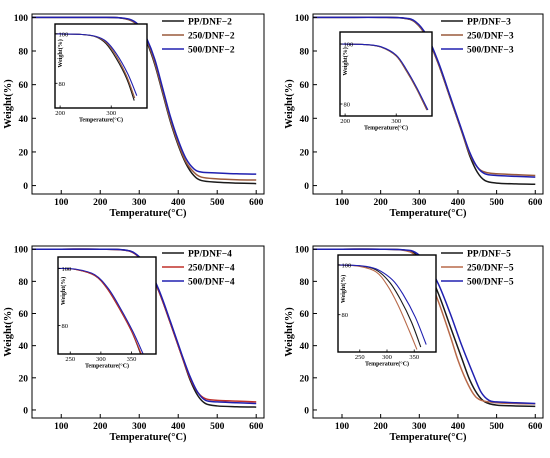 The width and height of the screenshot is (550, 458). I want to click on inset-x-tick-label: 250, so click(360, 357).